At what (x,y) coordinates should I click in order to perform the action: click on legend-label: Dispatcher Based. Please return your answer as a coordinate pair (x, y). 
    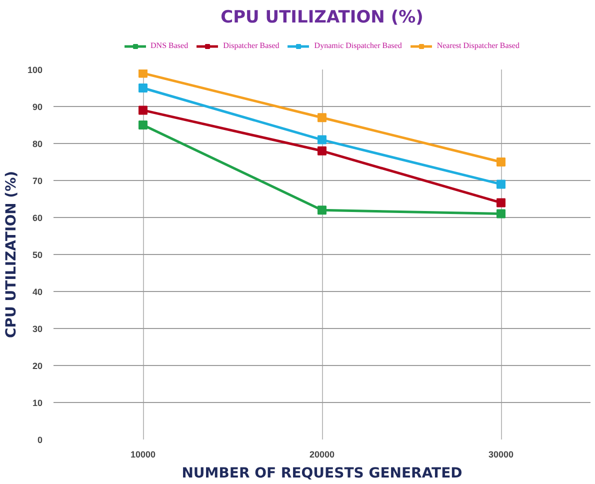
    Looking at the image, I should click on (251, 45).